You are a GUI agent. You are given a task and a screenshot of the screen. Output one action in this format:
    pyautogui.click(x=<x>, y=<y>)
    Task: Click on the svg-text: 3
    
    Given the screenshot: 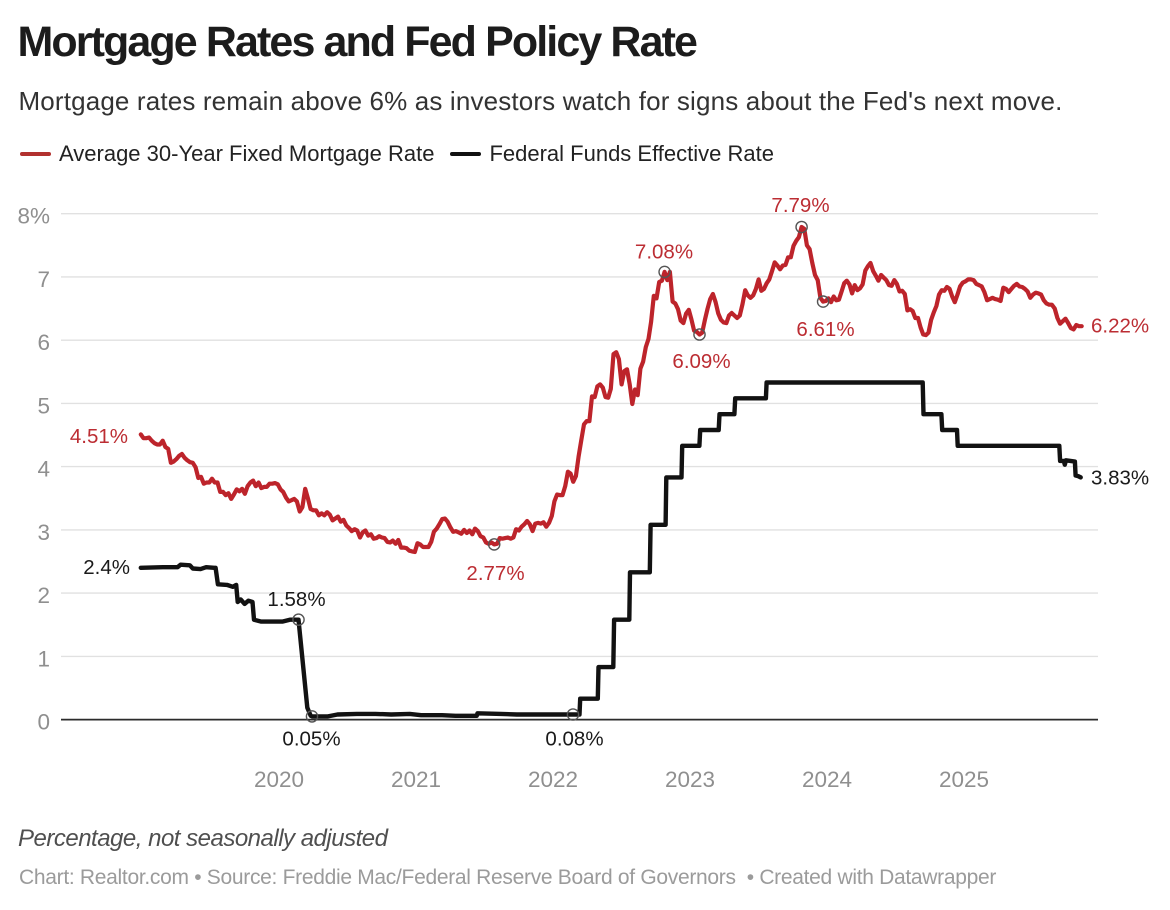 What is the action you would take?
    pyautogui.click(x=43, y=532)
    